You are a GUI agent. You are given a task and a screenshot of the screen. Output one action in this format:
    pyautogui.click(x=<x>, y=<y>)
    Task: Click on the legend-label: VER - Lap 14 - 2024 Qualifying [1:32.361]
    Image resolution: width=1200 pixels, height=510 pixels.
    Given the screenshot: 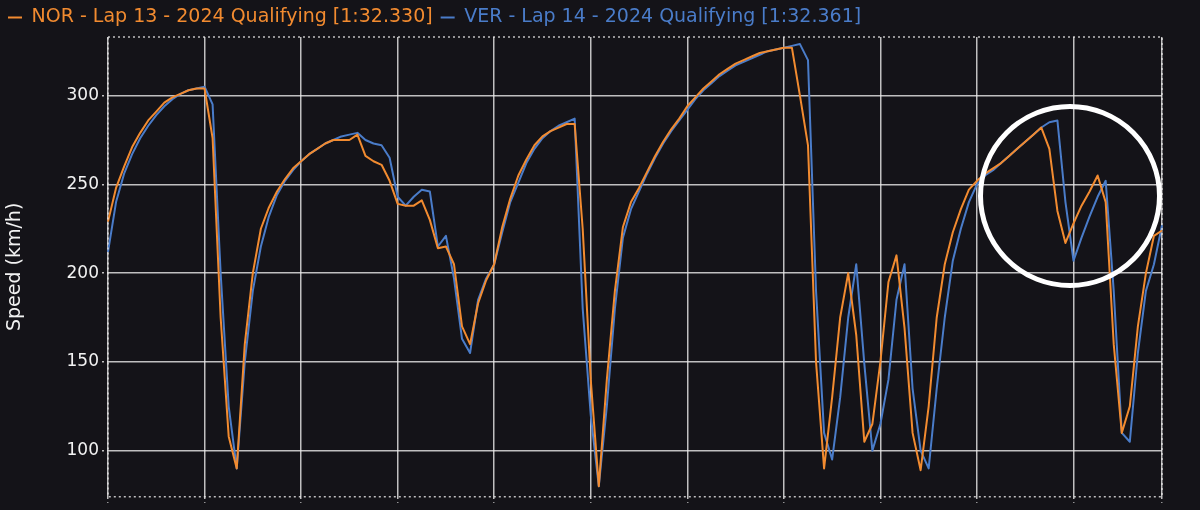 What is the action you would take?
    pyautogui.click(x=663, y=15)
    